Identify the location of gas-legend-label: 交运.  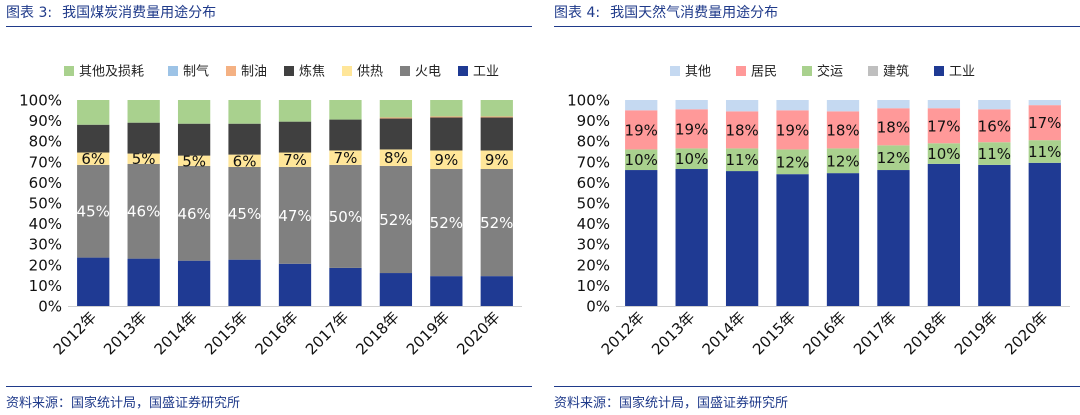
(830, 72).